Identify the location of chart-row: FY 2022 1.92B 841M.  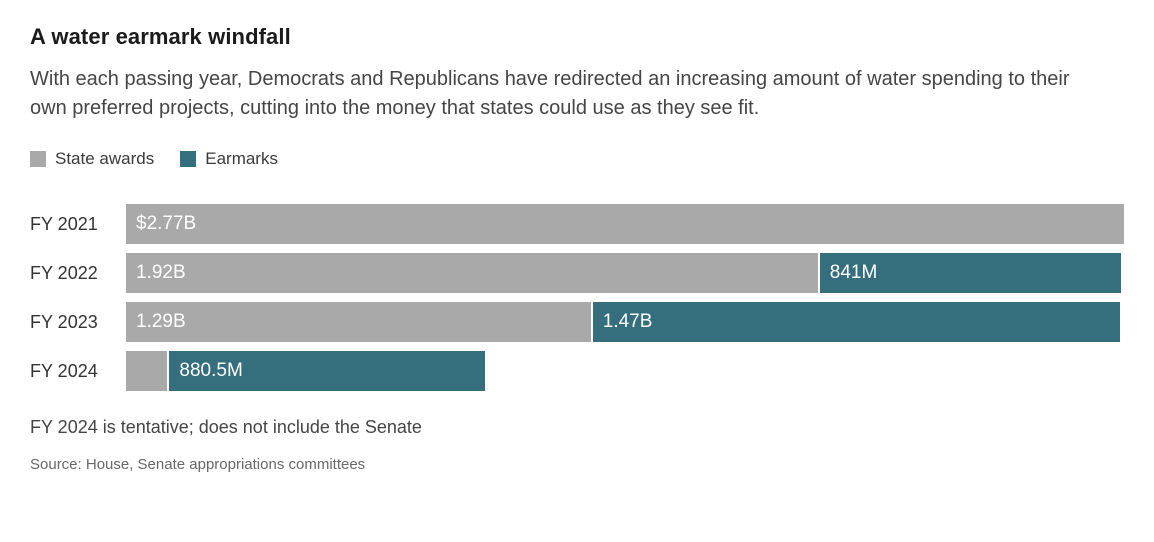
(577, 273).